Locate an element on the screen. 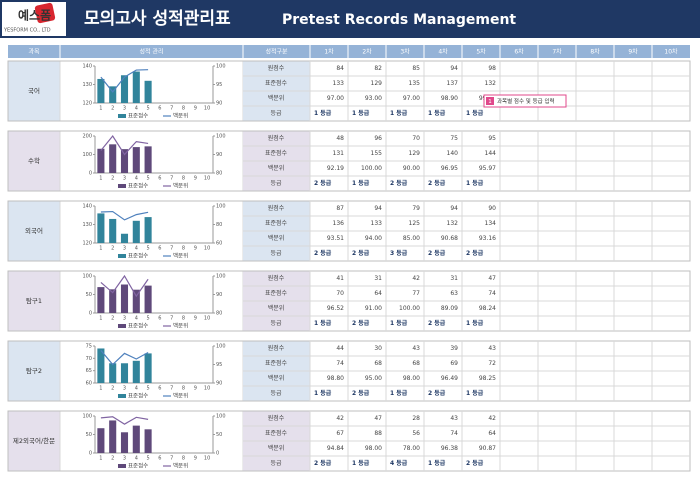 This screenshot has width=700, height=487. company-name: YESFORM CO., LTD is located at coordinates (27, 31).